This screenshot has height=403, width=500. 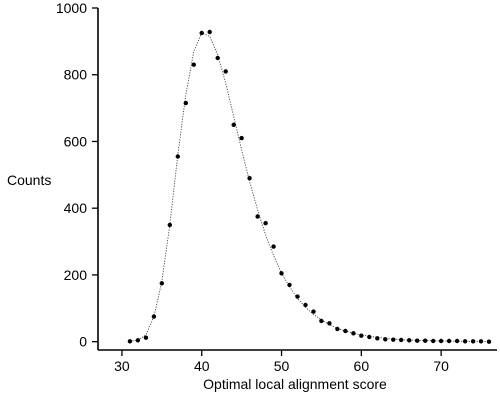 What do you see at coordinates (295, 384) in the screenshot?
I see `x-axis-label: Optimal local alignment score` at bounding box center [295, 384].